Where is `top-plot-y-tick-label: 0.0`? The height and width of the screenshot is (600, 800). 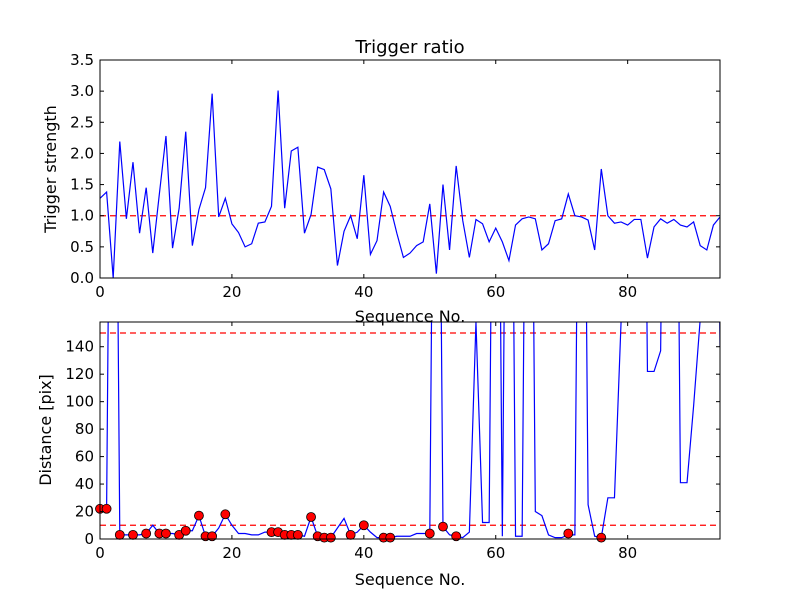 top-plot-y-tick-label: 0.0 is located at coordinates (82, 278).